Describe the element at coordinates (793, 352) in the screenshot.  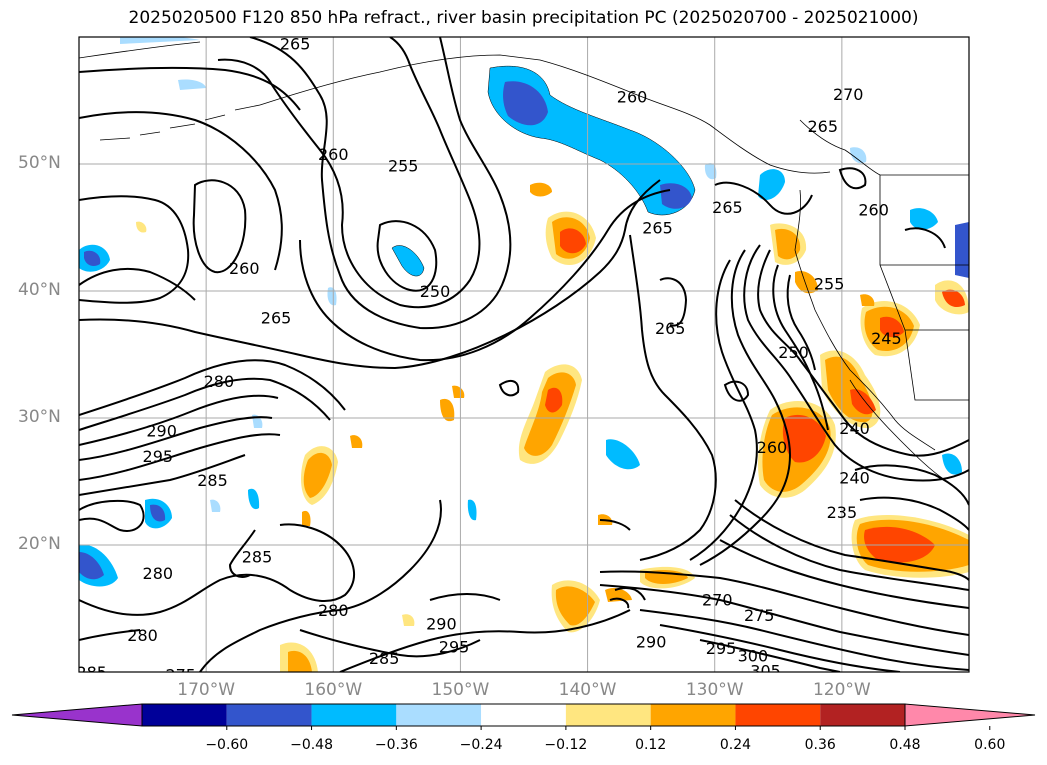
I see `contour-value-label: 250` at that location.